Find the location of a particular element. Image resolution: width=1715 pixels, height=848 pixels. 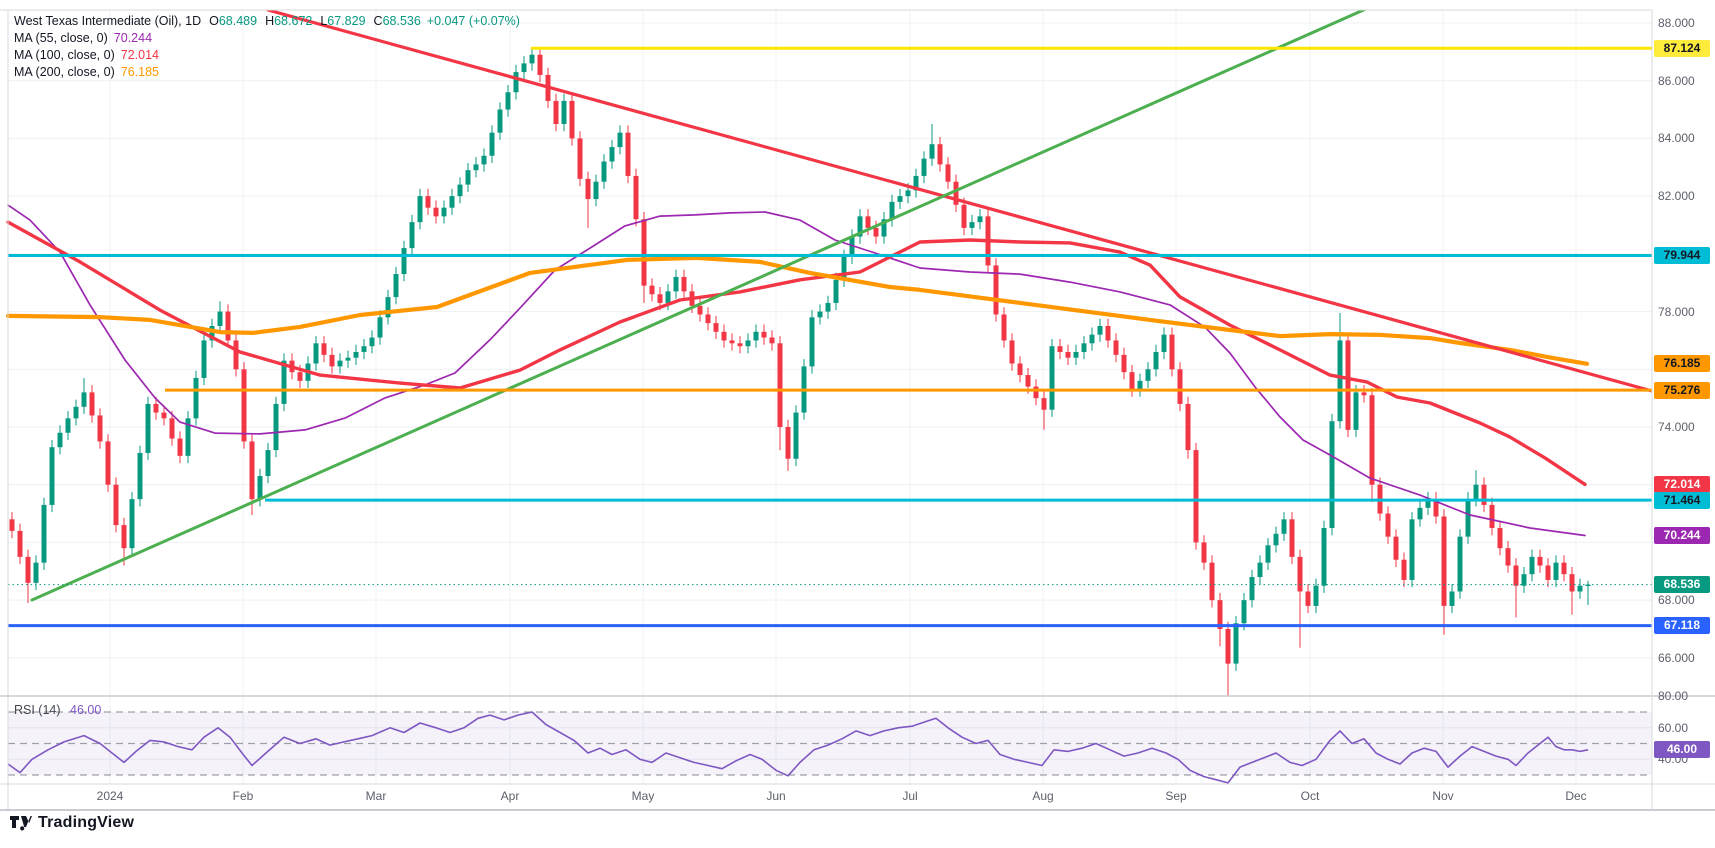

rsi-tick-80.00: 80.00 is located at coordinates (1673, 696).